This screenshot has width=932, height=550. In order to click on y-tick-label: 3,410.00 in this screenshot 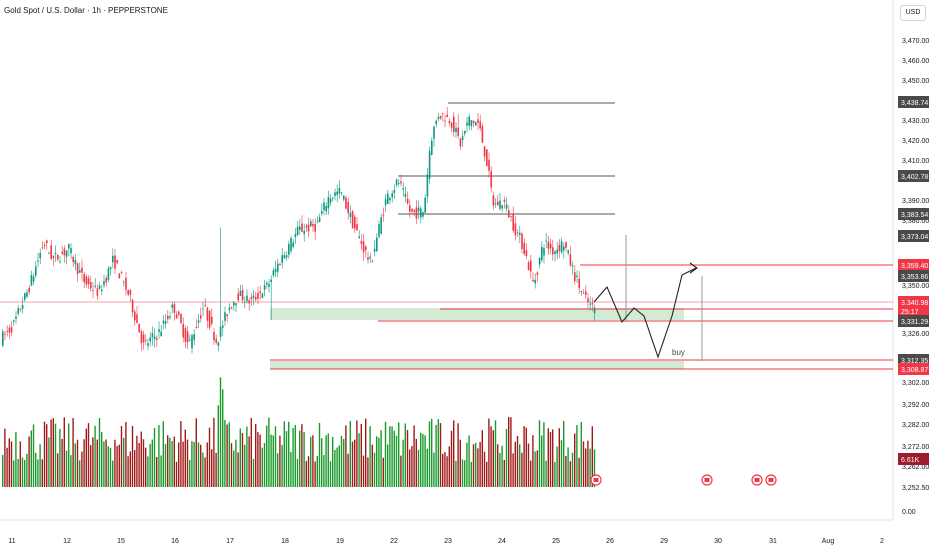, I will do `click(915, 161)`.